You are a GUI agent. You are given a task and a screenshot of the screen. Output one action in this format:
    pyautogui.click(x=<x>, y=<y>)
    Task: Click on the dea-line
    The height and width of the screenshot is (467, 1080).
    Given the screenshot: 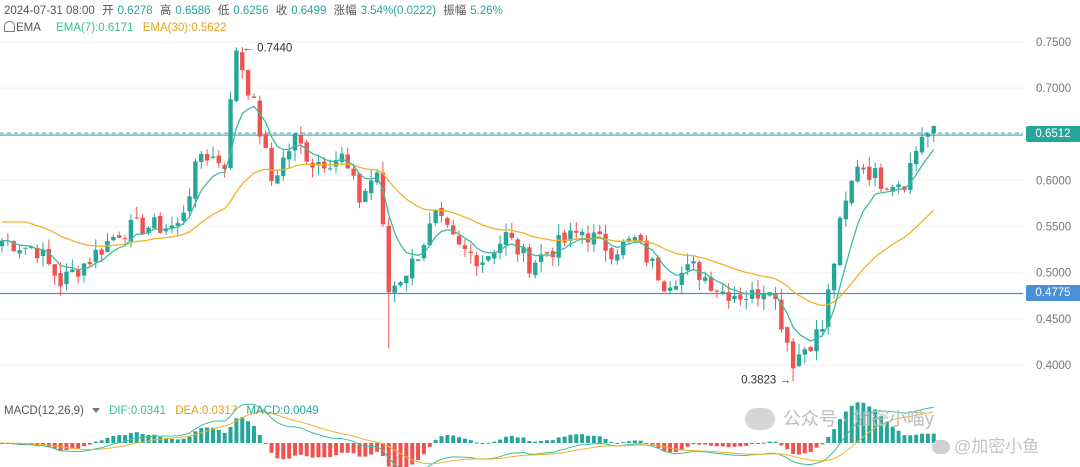 What is the action you would take?
    pyautogui.click(x=468, y=438)
    